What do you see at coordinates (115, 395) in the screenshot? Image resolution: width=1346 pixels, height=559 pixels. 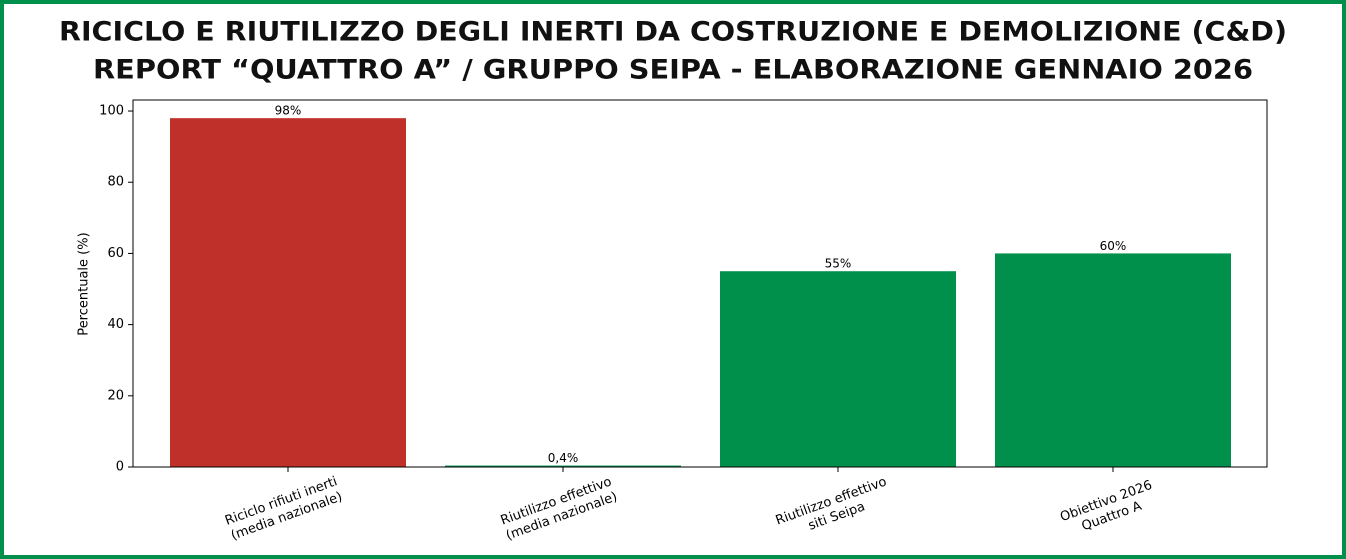 I see `y-tick-label: 20` at bounding box center [115, 395].